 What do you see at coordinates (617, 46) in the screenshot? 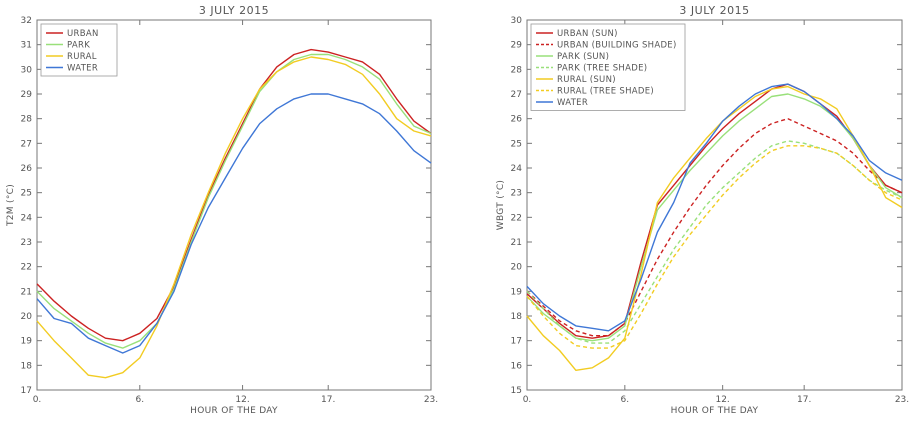
I see `legend-label: URBAN (BUILDING SHADE)` at bounding box center [617, 46].